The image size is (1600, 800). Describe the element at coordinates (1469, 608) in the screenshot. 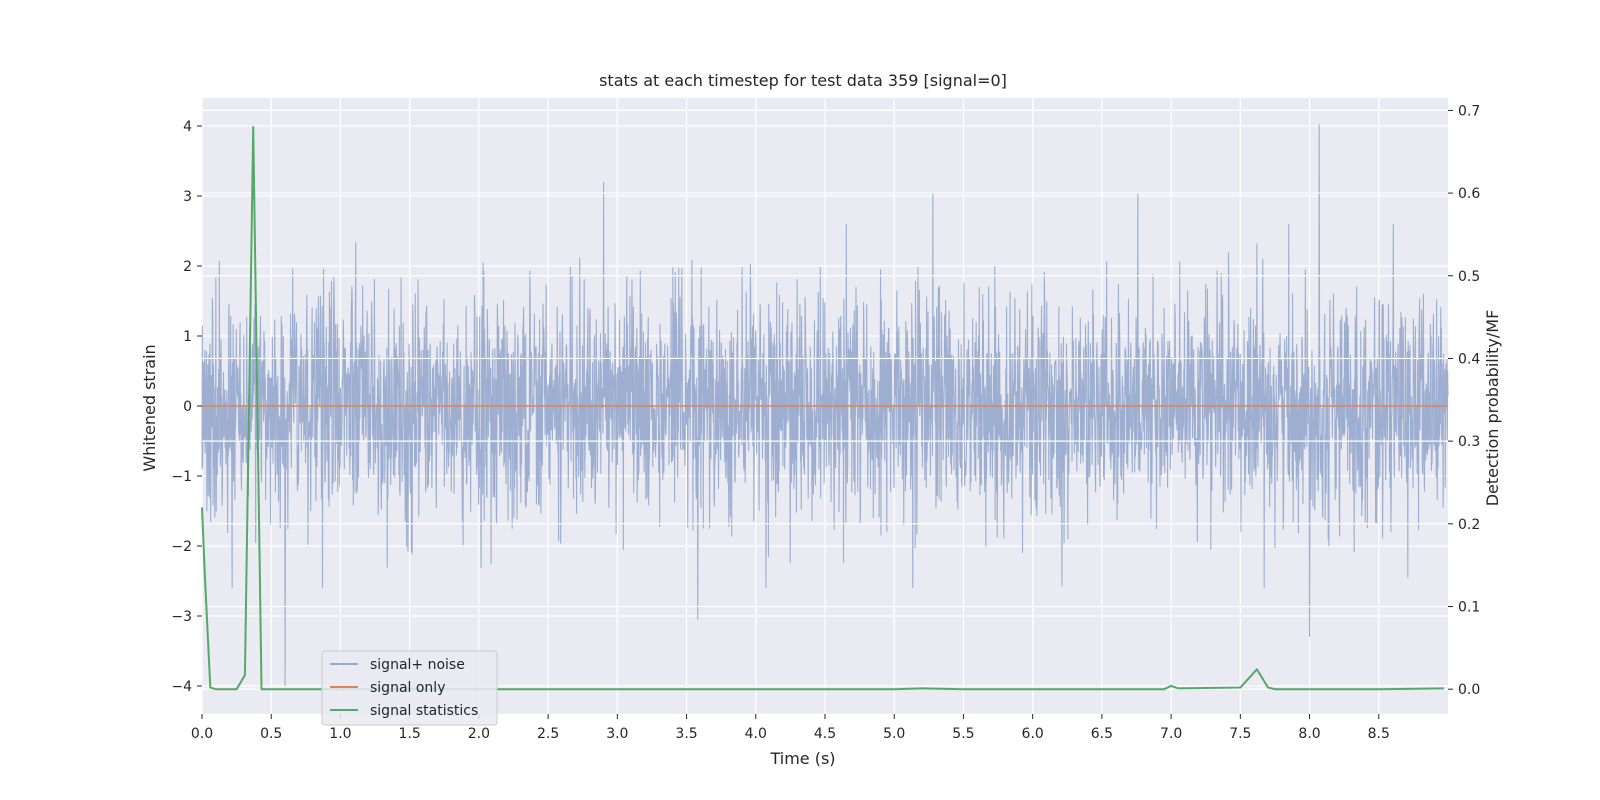

I see `y-right-tick-label: 0.1` at that location.